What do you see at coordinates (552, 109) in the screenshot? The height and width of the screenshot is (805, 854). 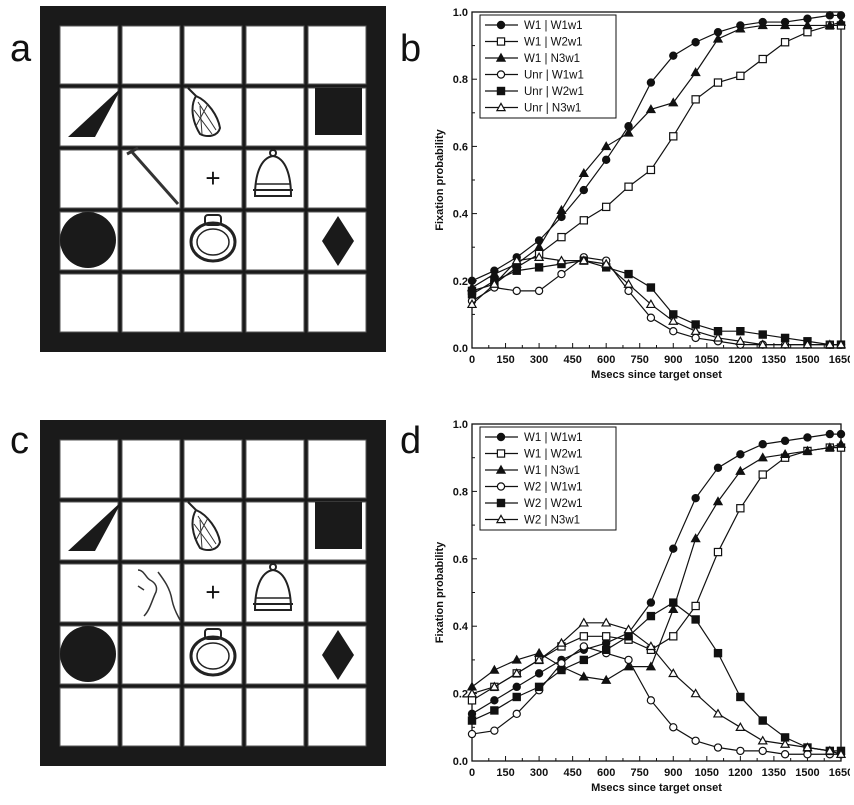 I see `legend-label: Unr | N3w1` at bounding box center [552, 109].